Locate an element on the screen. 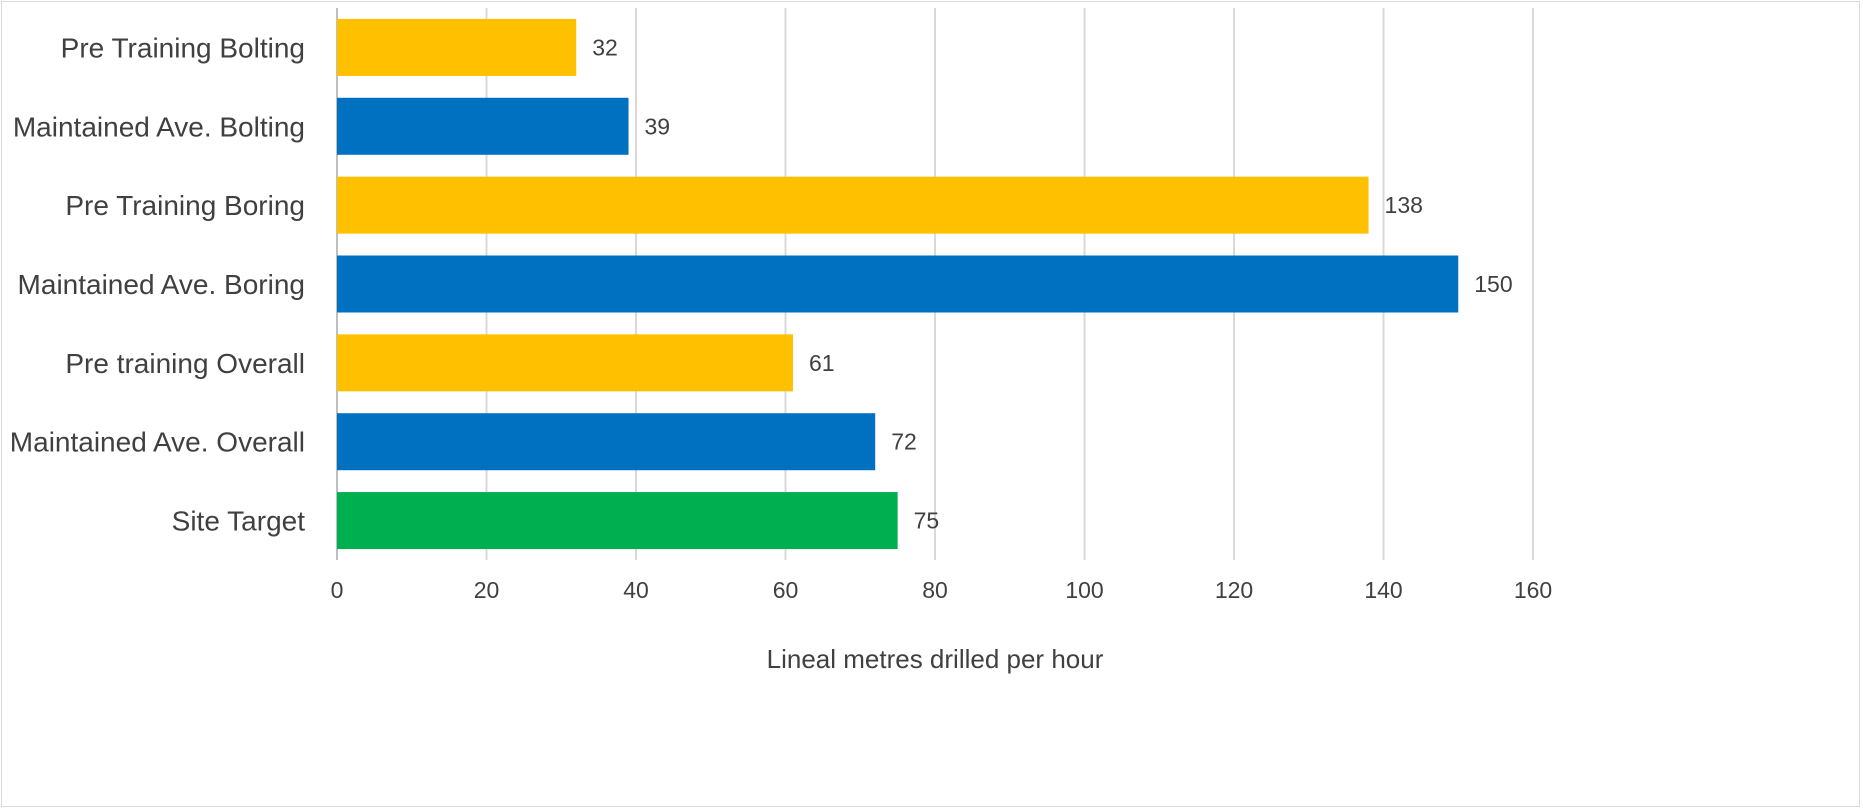  data-label: 150 is located at coordinates (1493, 284).